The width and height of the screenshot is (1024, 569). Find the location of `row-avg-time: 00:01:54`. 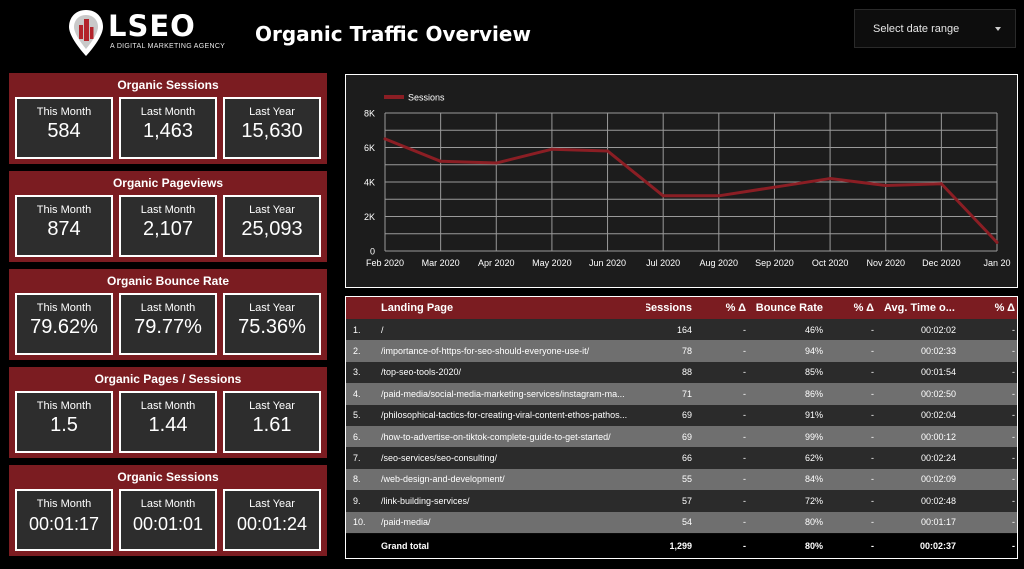

row-avg-time: 00:01:54 is located at coordinates (938, 372).